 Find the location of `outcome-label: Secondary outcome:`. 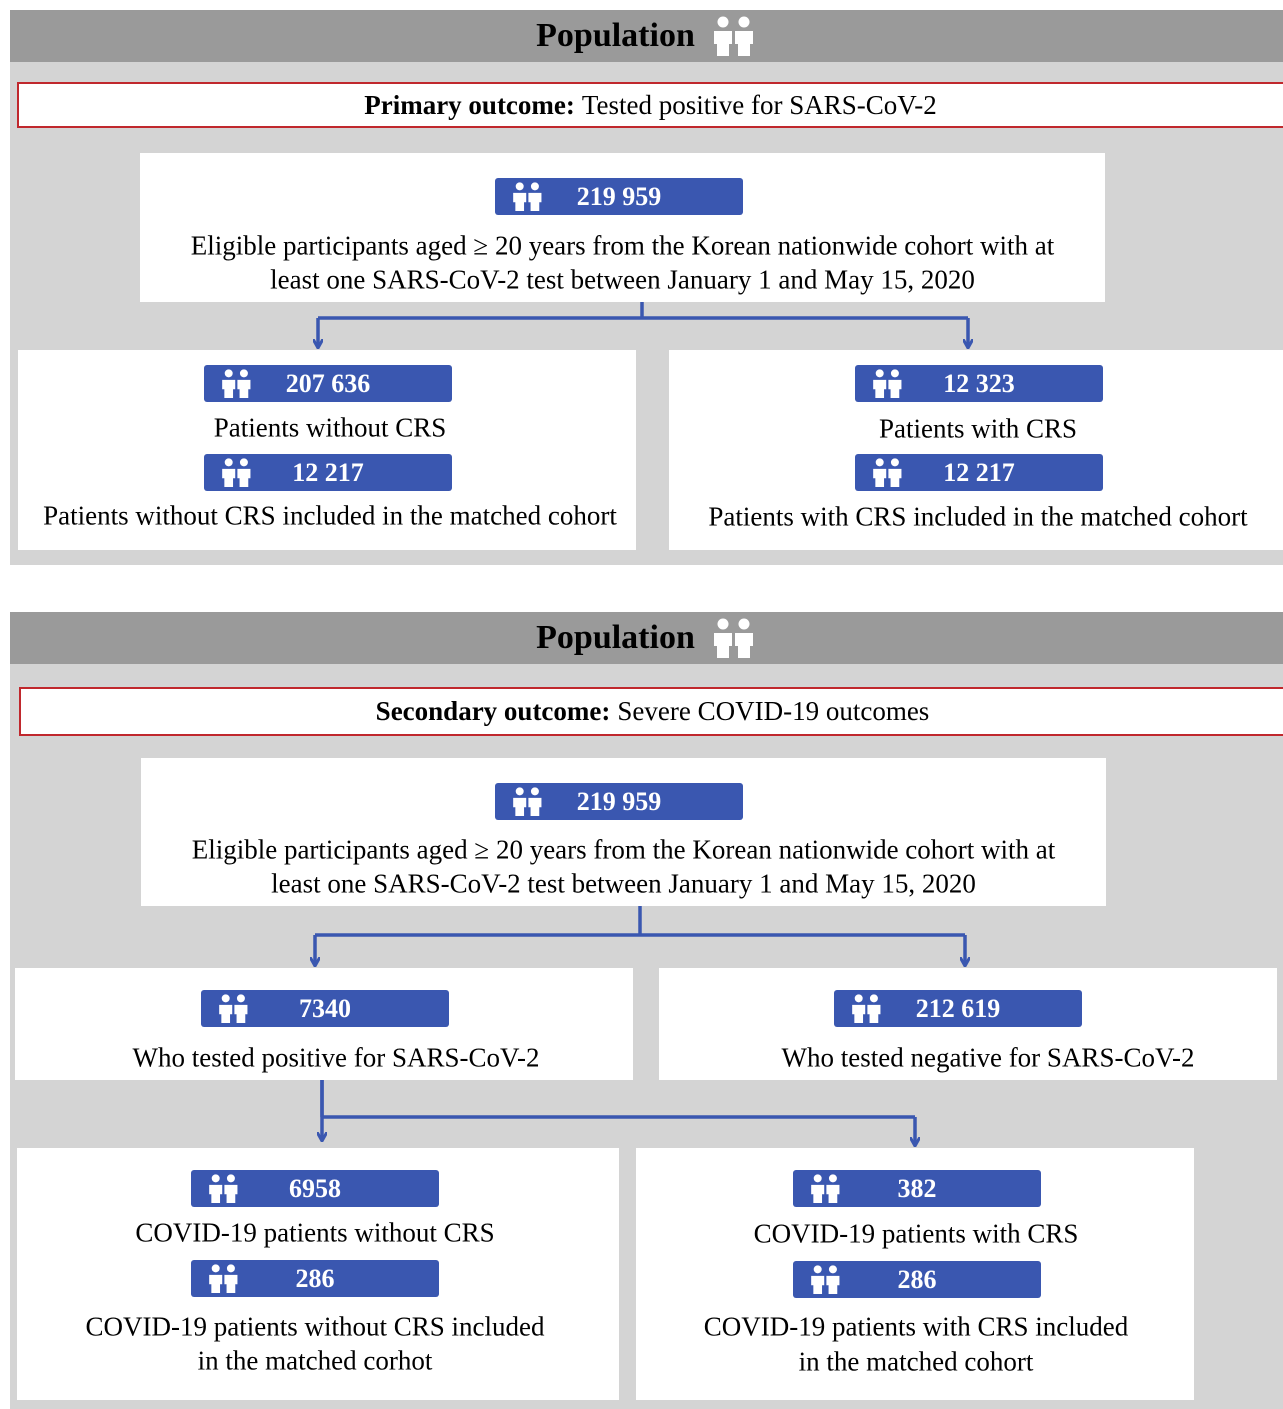

outcome-label: Secondary outcome: is located at coordinates (493, 711).